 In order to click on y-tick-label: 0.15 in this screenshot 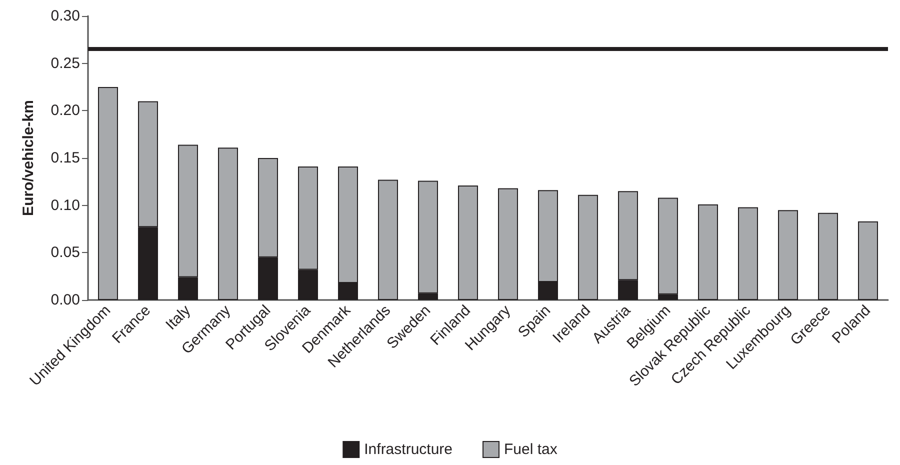, I will do `click(65, 158)`.